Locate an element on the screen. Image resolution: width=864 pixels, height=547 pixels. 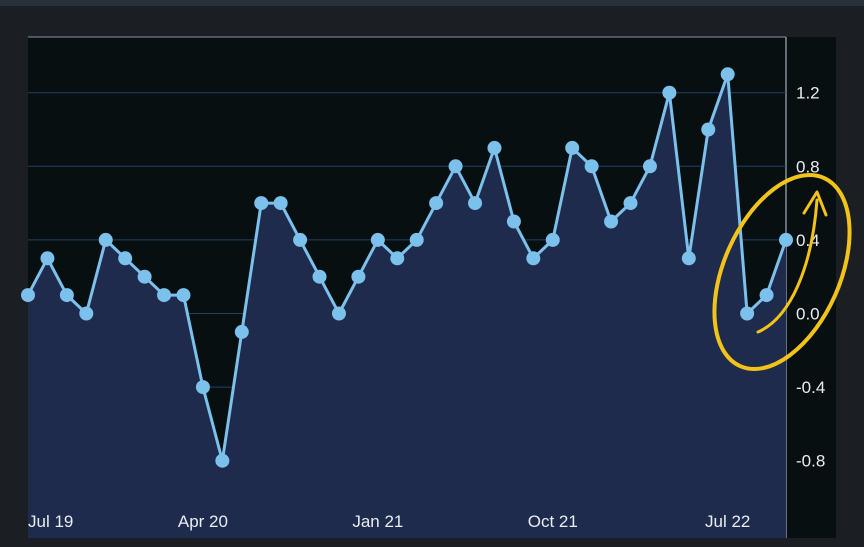
x-tick-label: Oct 21 is located at coordinates (553, 521).